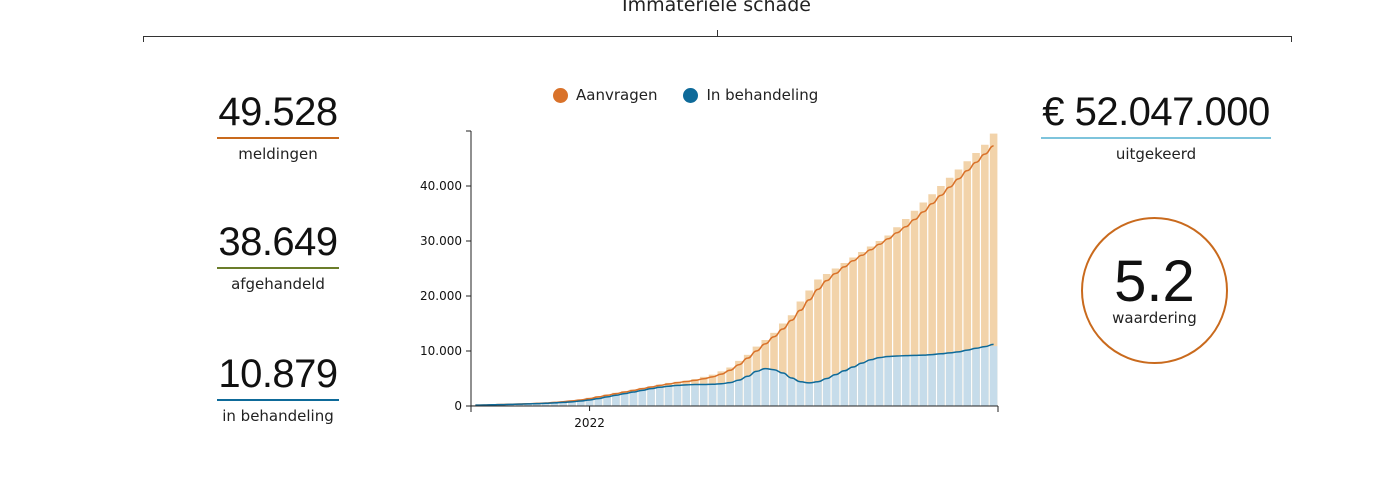 The height and width of the screenshot is (491, 1376). I want to click on kpi-afgehandeld-value: 38.649, so click(278, 244).